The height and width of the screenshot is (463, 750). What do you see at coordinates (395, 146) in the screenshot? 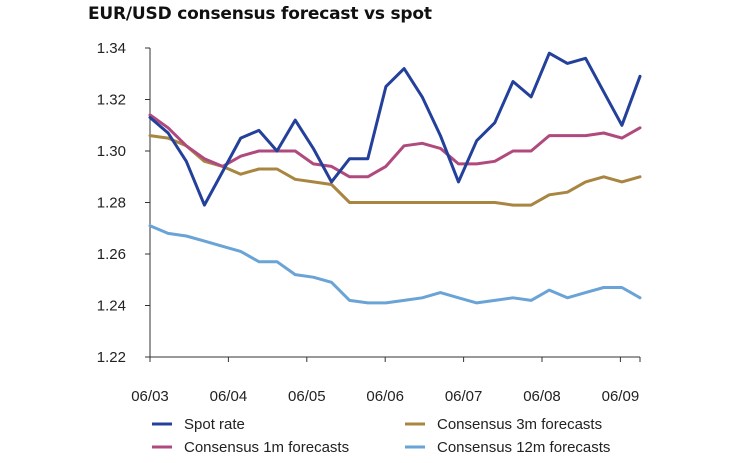
I see `series-line-consensus-1m-forecasts` at bounding box center [395, 146].